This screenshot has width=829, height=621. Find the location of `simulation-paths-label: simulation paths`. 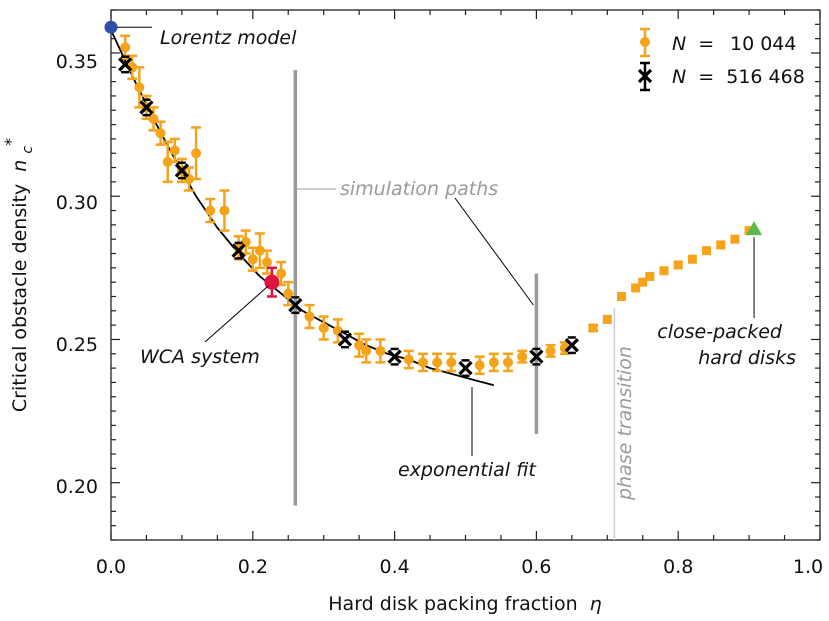

simulation-paths-label: simulation paths is located at coordinates (419, 189).